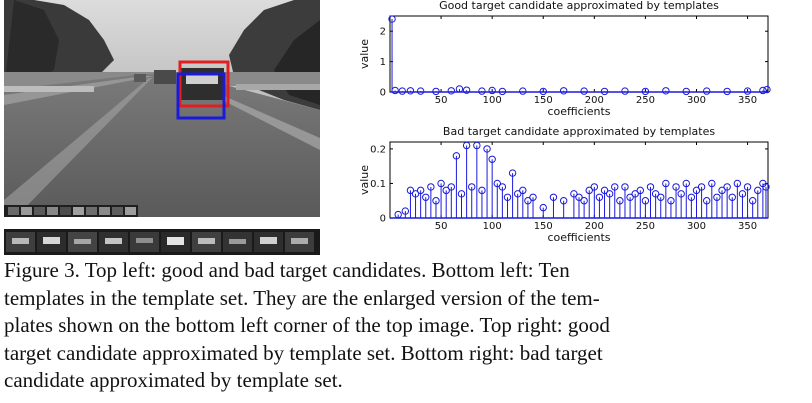  What do you see at coordinates (579, 54) in the screenshot?
I see `plot-frame` at bounding box center [579, 54].